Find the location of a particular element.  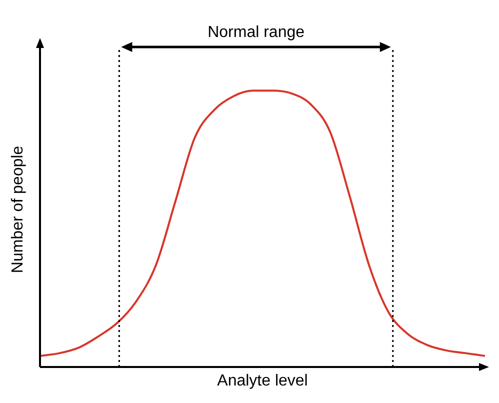

x-axis-title: Analyte level is located at coordinates (262, 381).